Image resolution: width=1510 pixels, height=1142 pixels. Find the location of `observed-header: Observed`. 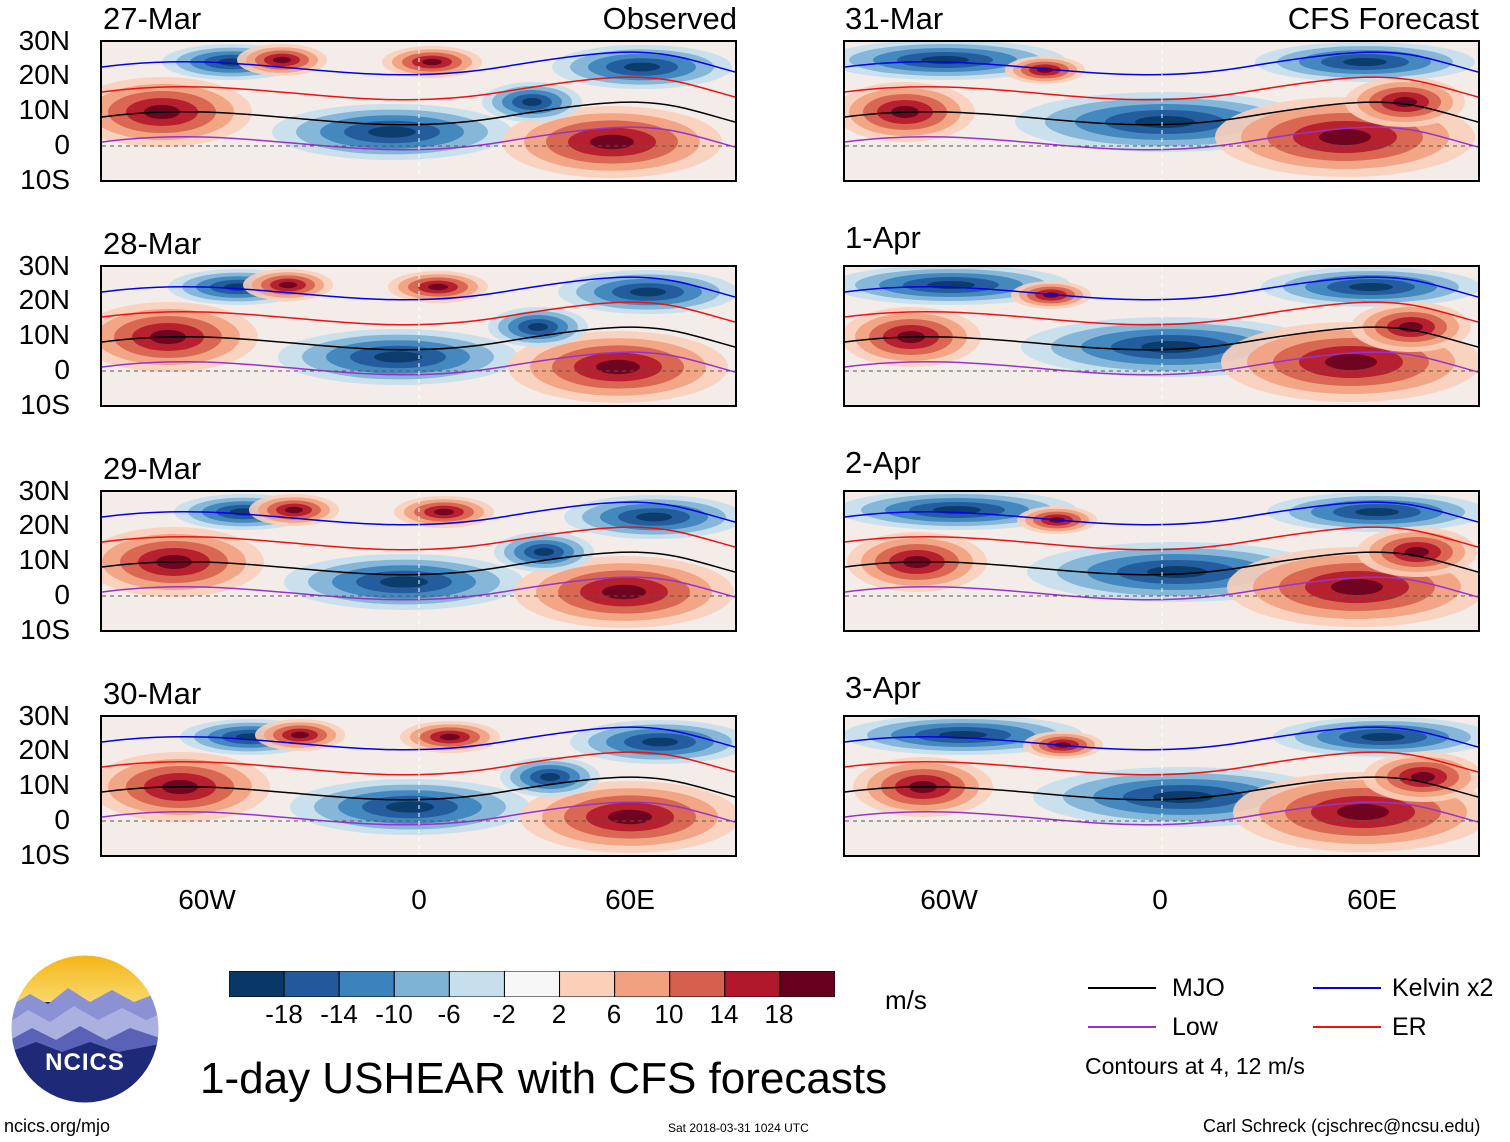

observed-header: Observed is located at coordinates (669, 18).